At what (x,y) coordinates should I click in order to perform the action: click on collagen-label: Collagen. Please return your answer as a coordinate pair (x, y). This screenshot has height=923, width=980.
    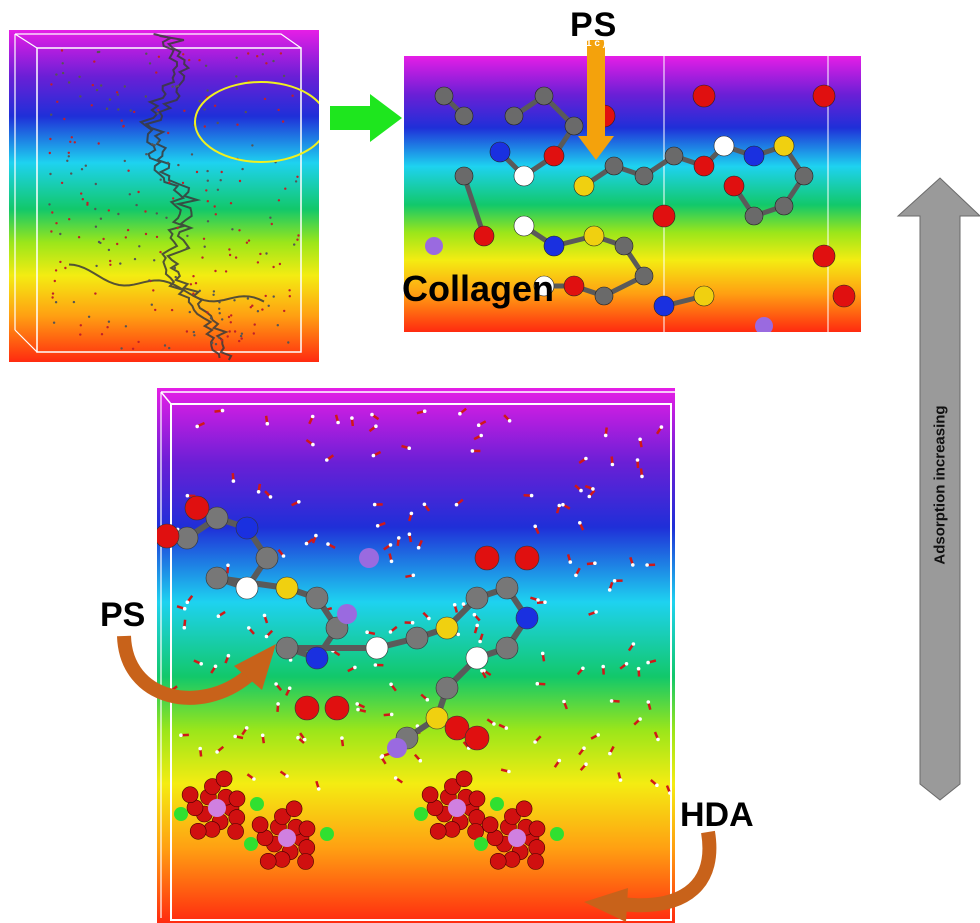
    Looking at the image, I should click on (478, 288).